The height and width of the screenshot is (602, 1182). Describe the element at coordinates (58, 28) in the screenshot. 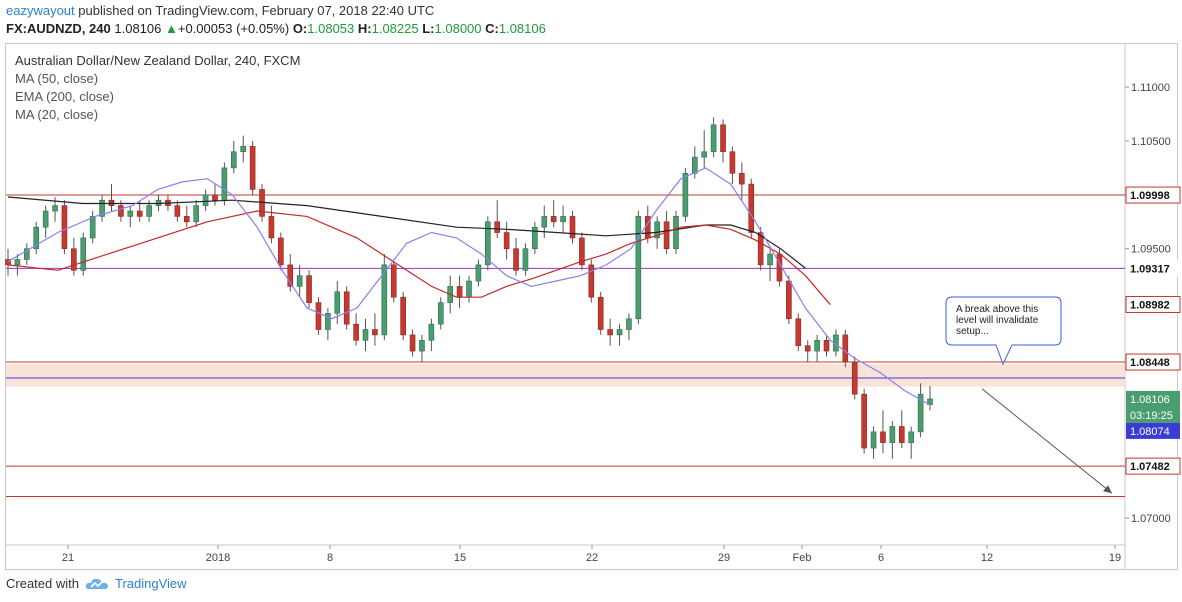

I see `symbol-label: FX:AUDNZD, 240` at that location.